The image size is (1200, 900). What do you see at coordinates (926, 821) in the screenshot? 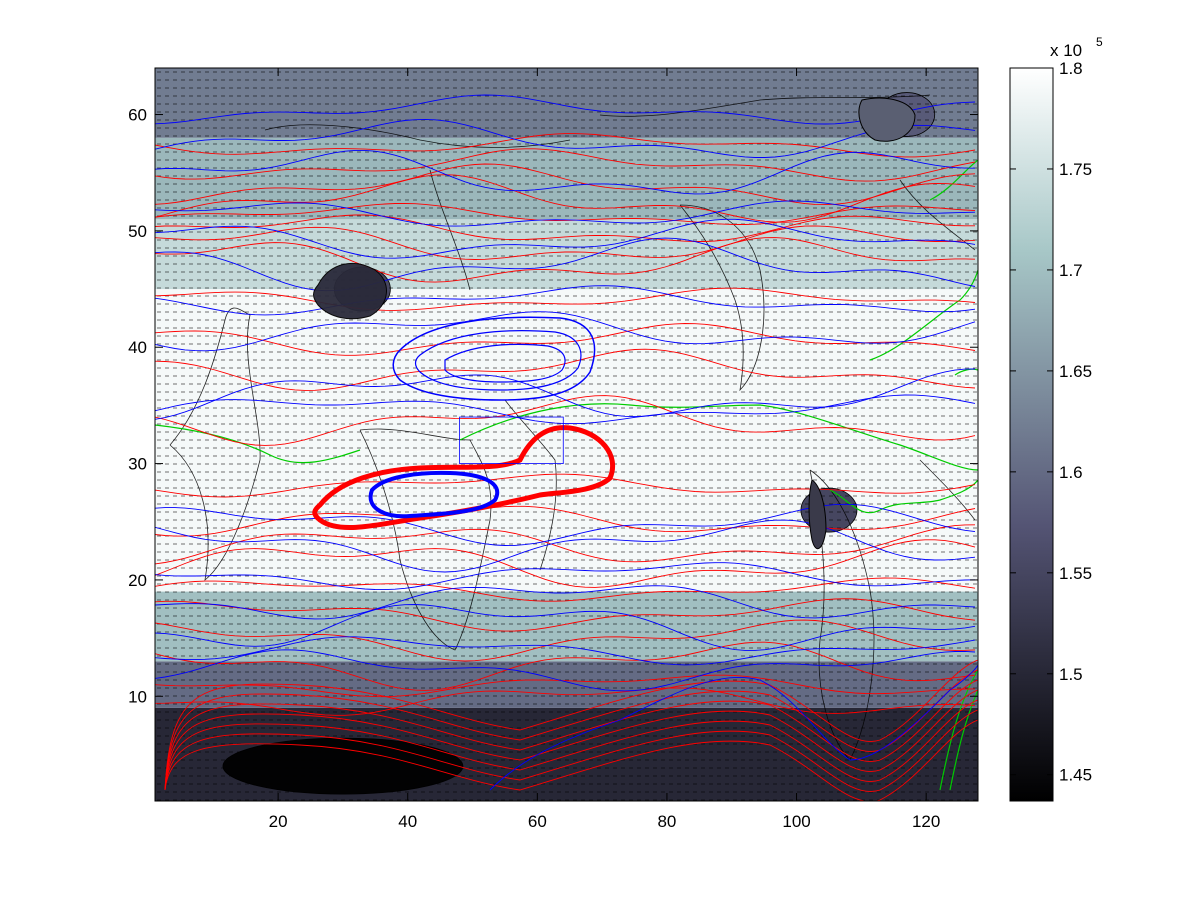
I see `x-tick-label: 120` at bounding box center [926, 821].